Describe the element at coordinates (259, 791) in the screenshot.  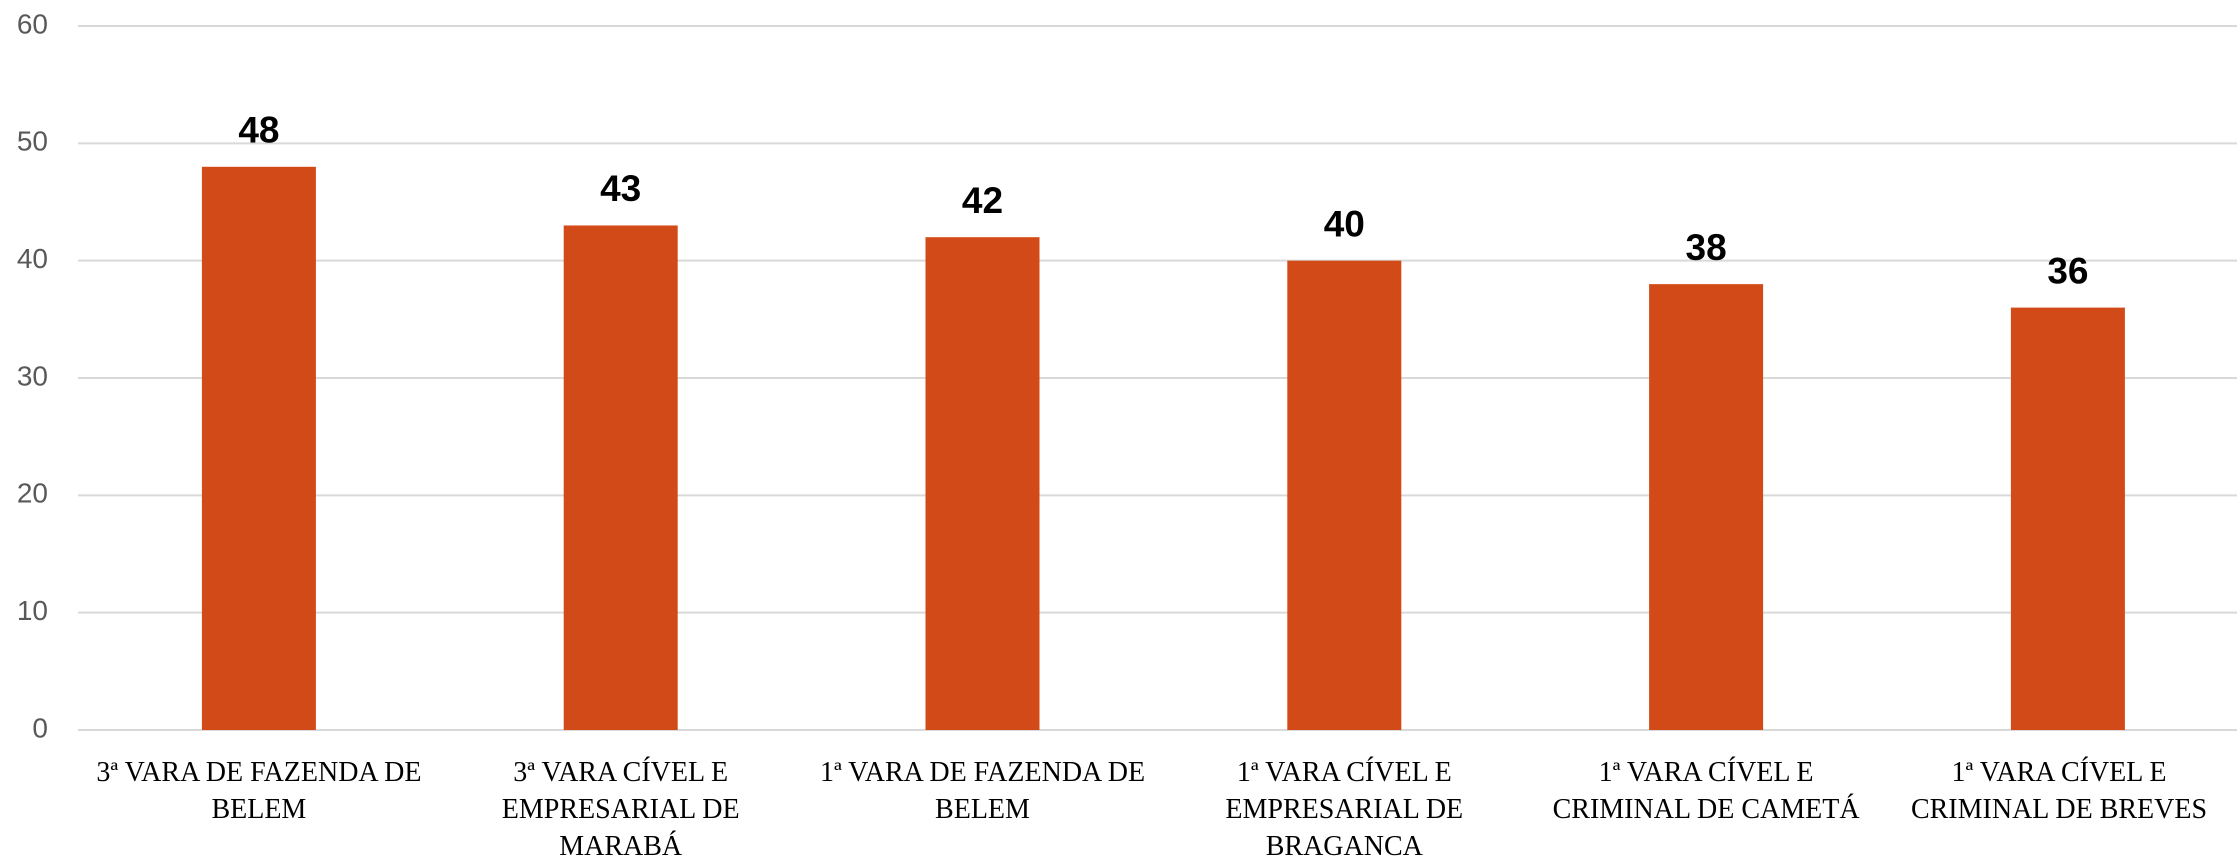
I see `x-tick-label: 3ª VARA DE FAZENDA DE BELEM` at that location.